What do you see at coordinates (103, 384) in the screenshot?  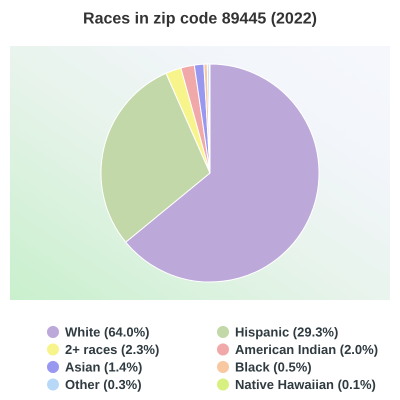 I see `legend-label: Other (0.3%)` at bounding box center [103, 384].